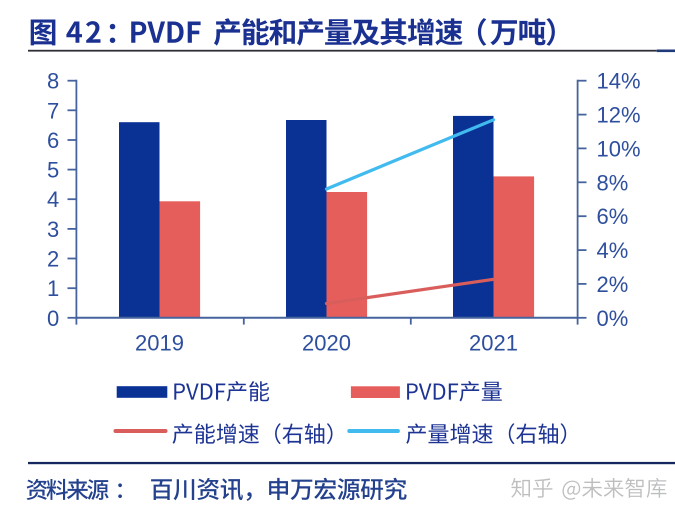 The width and height of the screenshot is (675, 517). I want to click on svg-text: 10%, so click(619, 148).